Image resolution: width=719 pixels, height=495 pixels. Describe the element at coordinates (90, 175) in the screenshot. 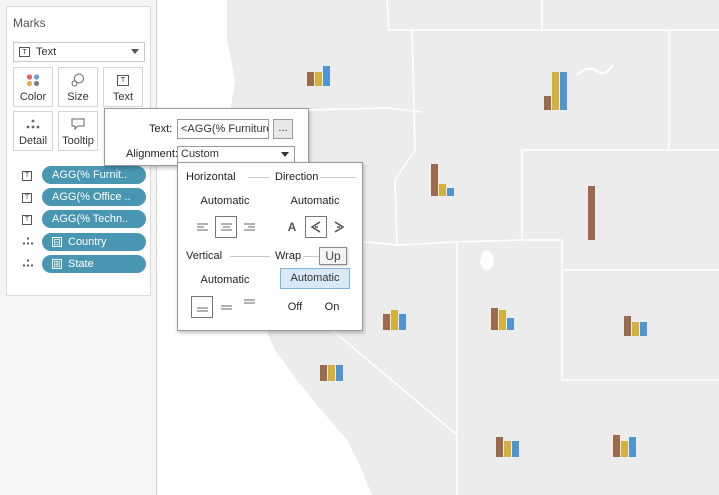

I see `pill-label: AGG(% Furnit..` at that location.